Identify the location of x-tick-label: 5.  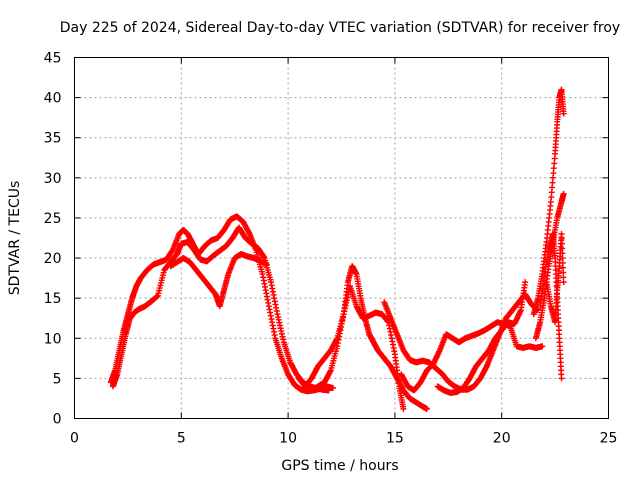
(181, 439).